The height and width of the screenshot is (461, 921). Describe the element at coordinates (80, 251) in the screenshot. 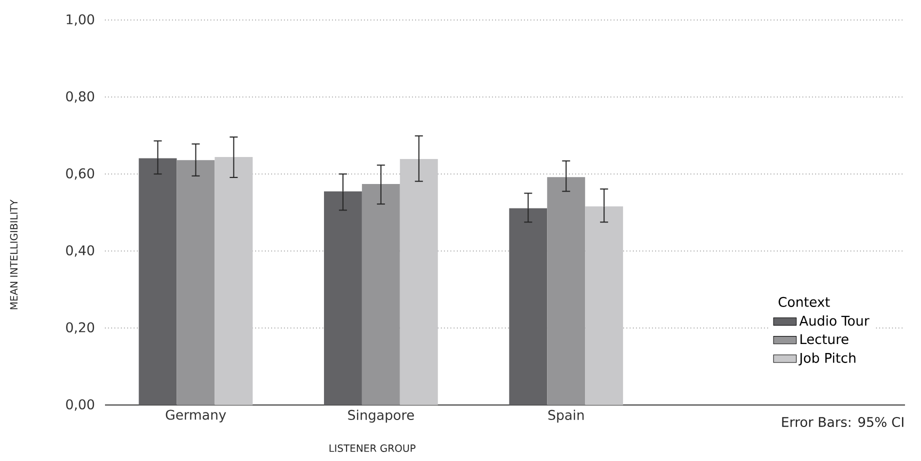

I see `y-tick-label: 0,40` at that location.